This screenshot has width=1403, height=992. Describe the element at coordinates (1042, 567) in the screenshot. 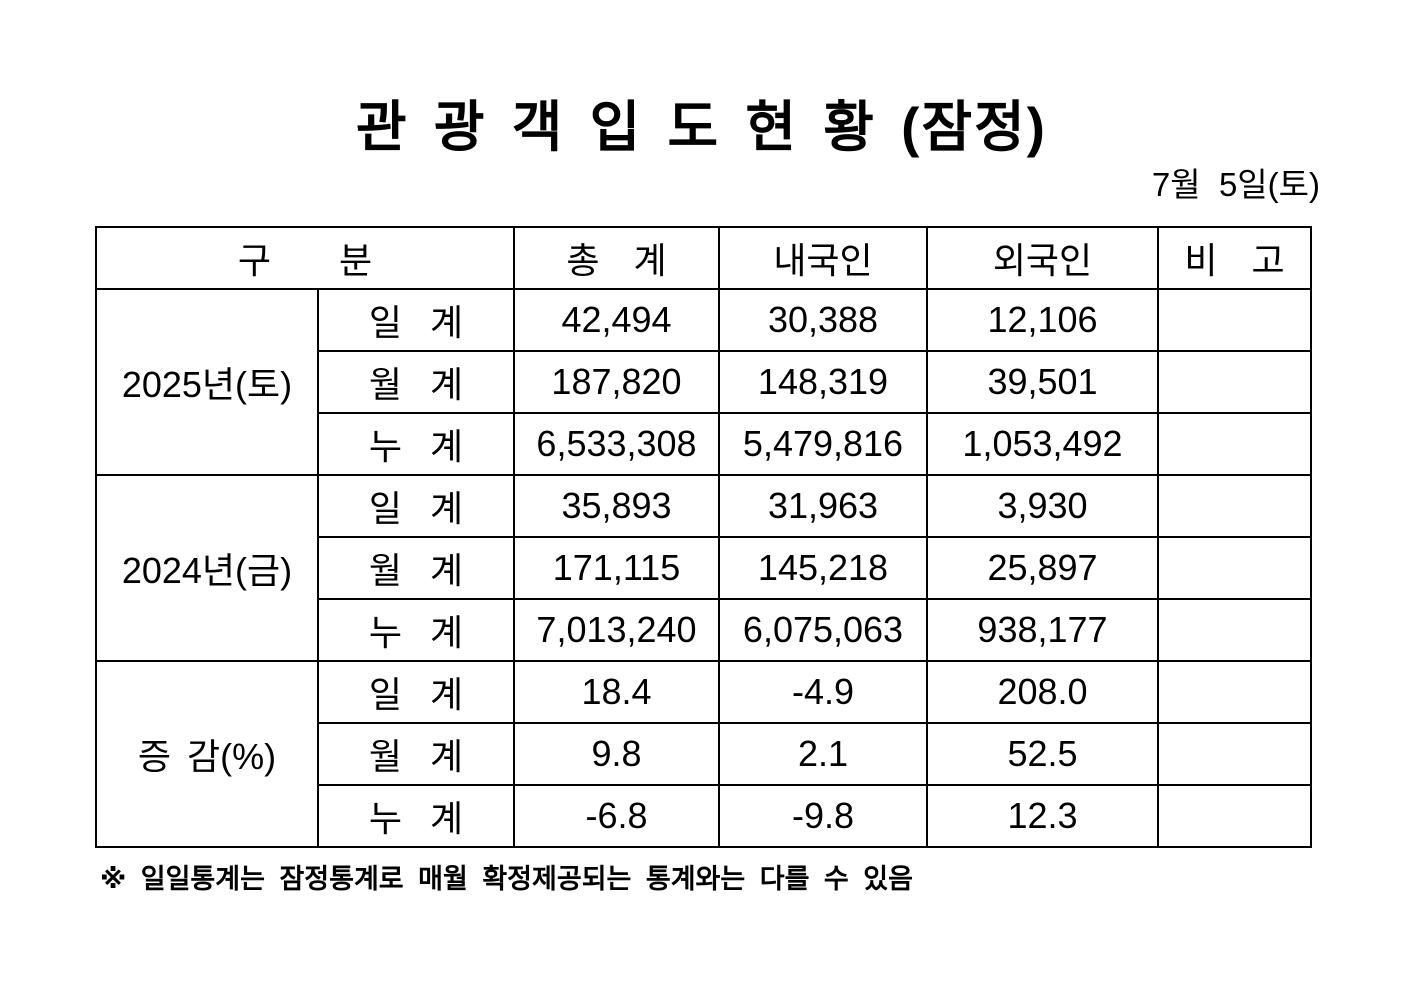

I see `foreign-cell: 25,897` at that location.